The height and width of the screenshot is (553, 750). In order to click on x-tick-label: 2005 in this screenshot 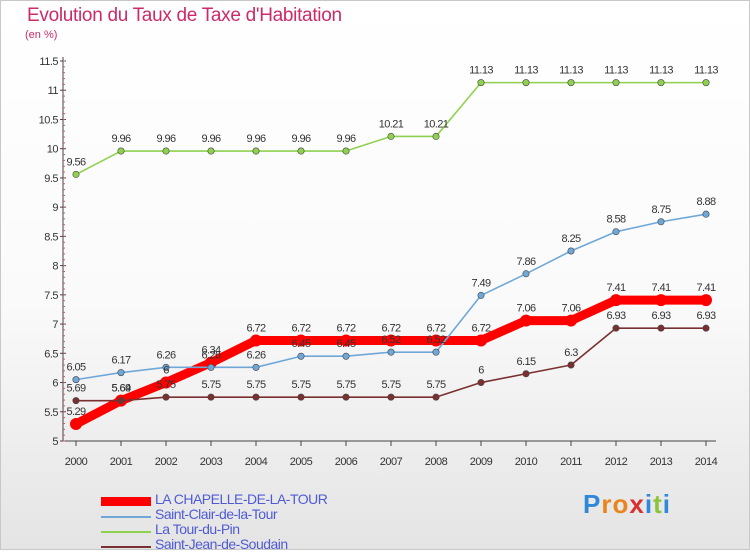, I will do `click(301, 462)`.